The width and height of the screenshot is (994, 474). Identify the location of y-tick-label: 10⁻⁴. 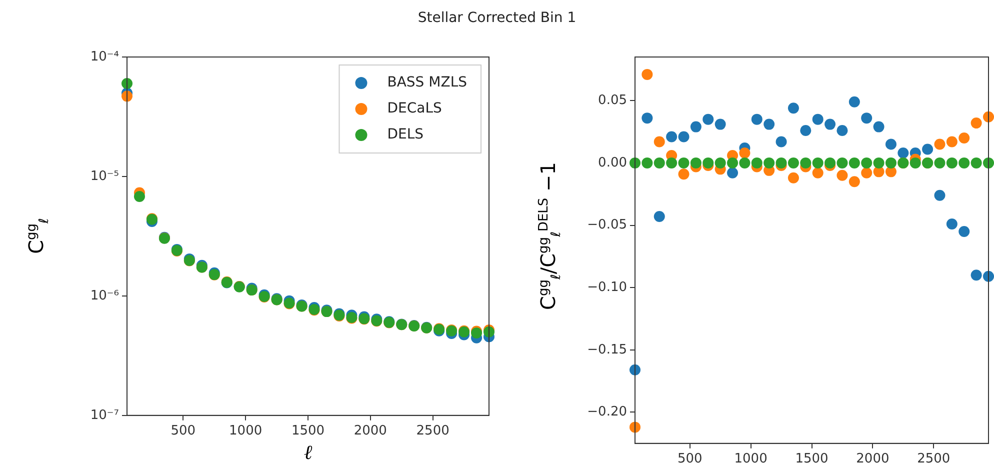
(104, 56).